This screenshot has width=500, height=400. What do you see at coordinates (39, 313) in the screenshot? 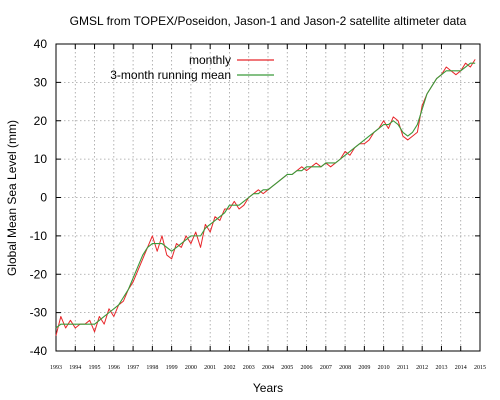
I see `y-tick-label: -30` at bounding box center [39, 313].